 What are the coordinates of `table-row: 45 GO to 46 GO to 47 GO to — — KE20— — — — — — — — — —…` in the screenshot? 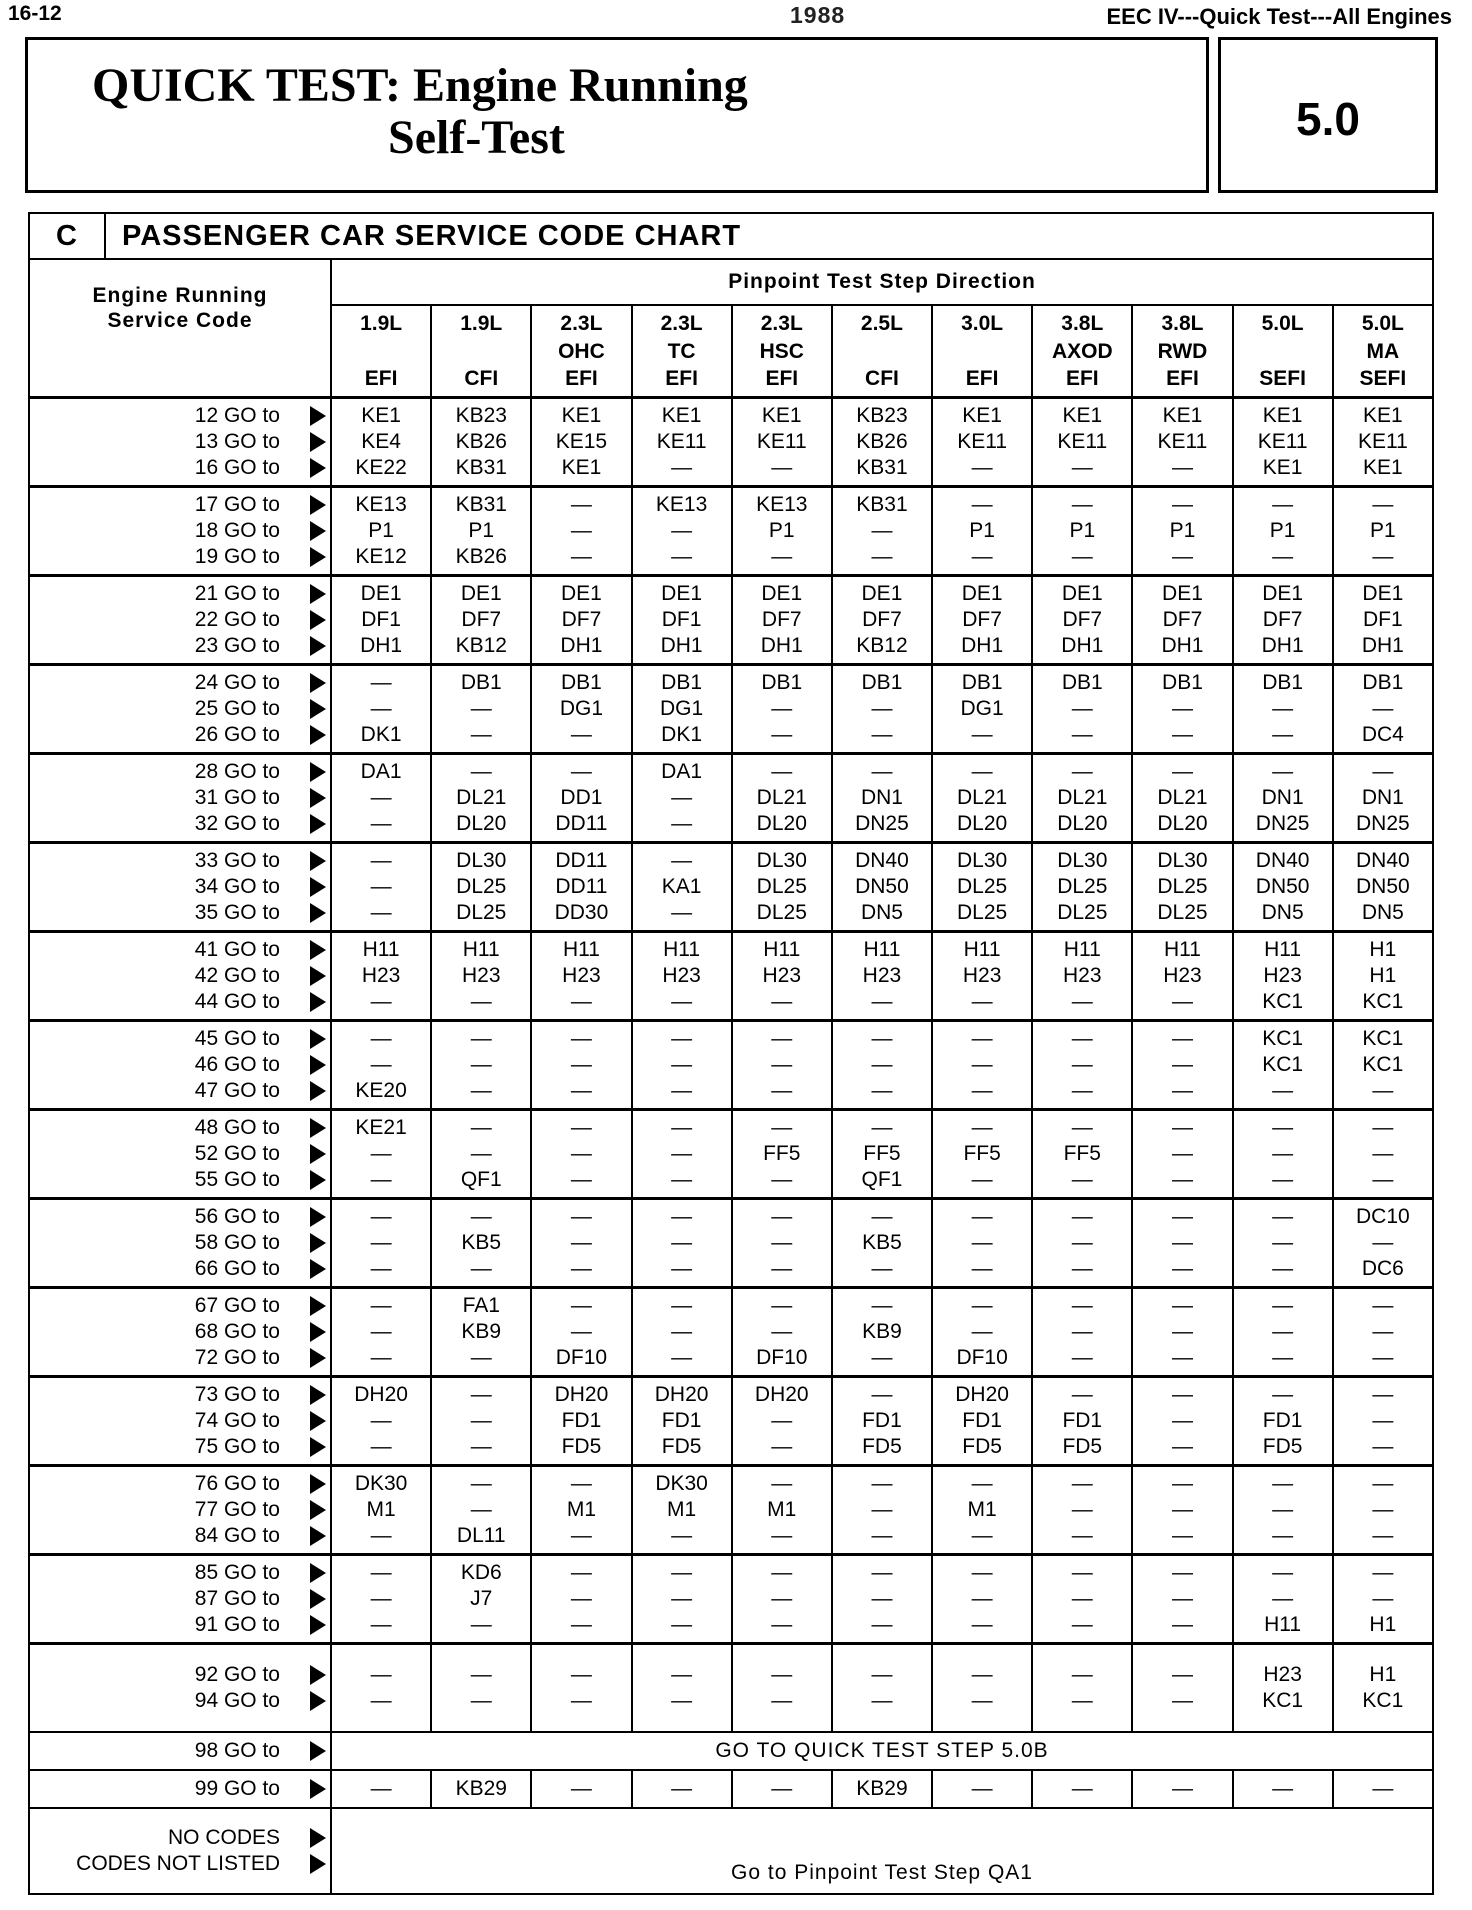 It's located at (731, 1065).